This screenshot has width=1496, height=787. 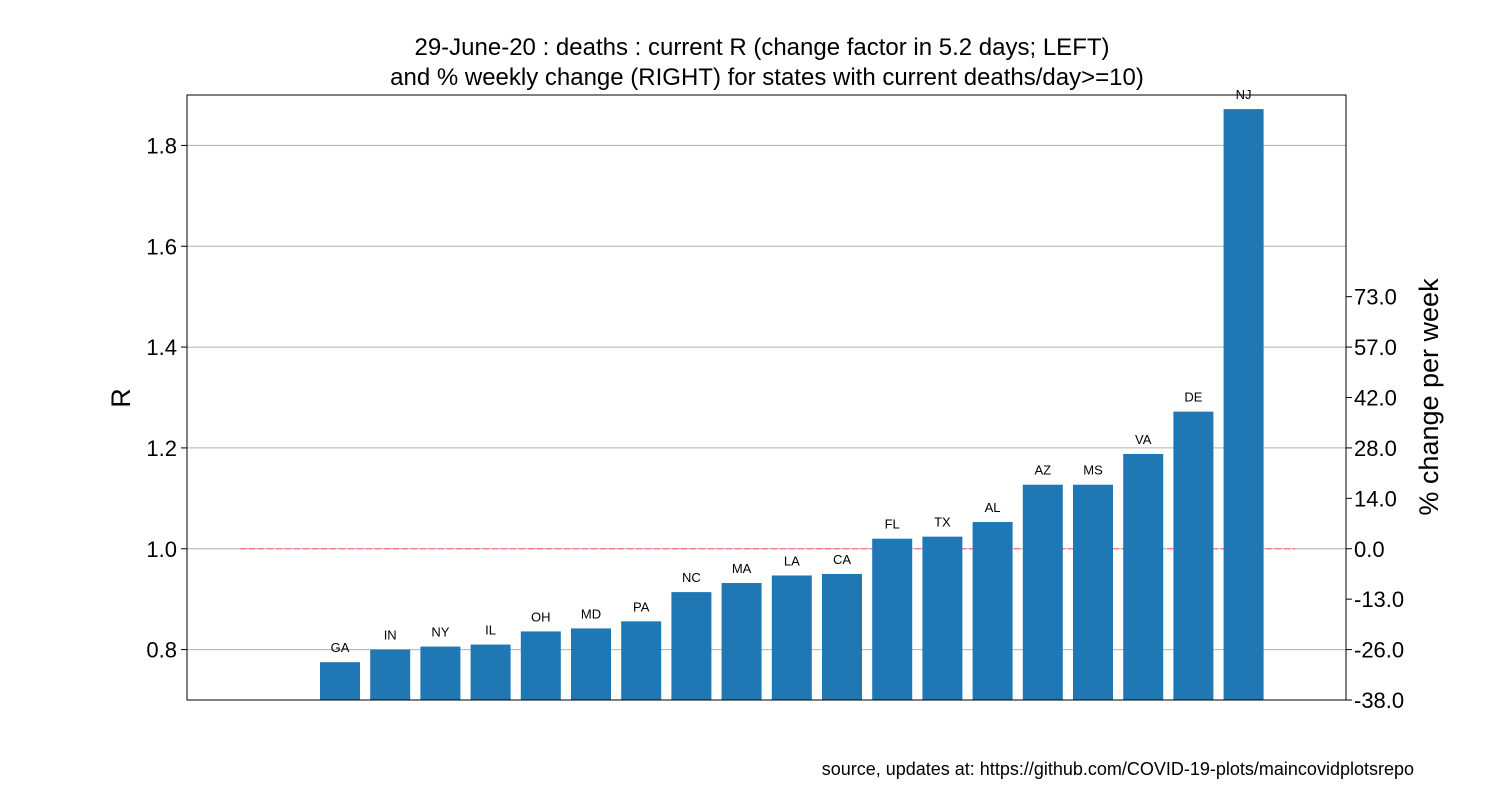 What do you see at coordinates (541, 616) in the screenshot?
I see `bar-label-oh: OH` at bounding box center [541, 616].